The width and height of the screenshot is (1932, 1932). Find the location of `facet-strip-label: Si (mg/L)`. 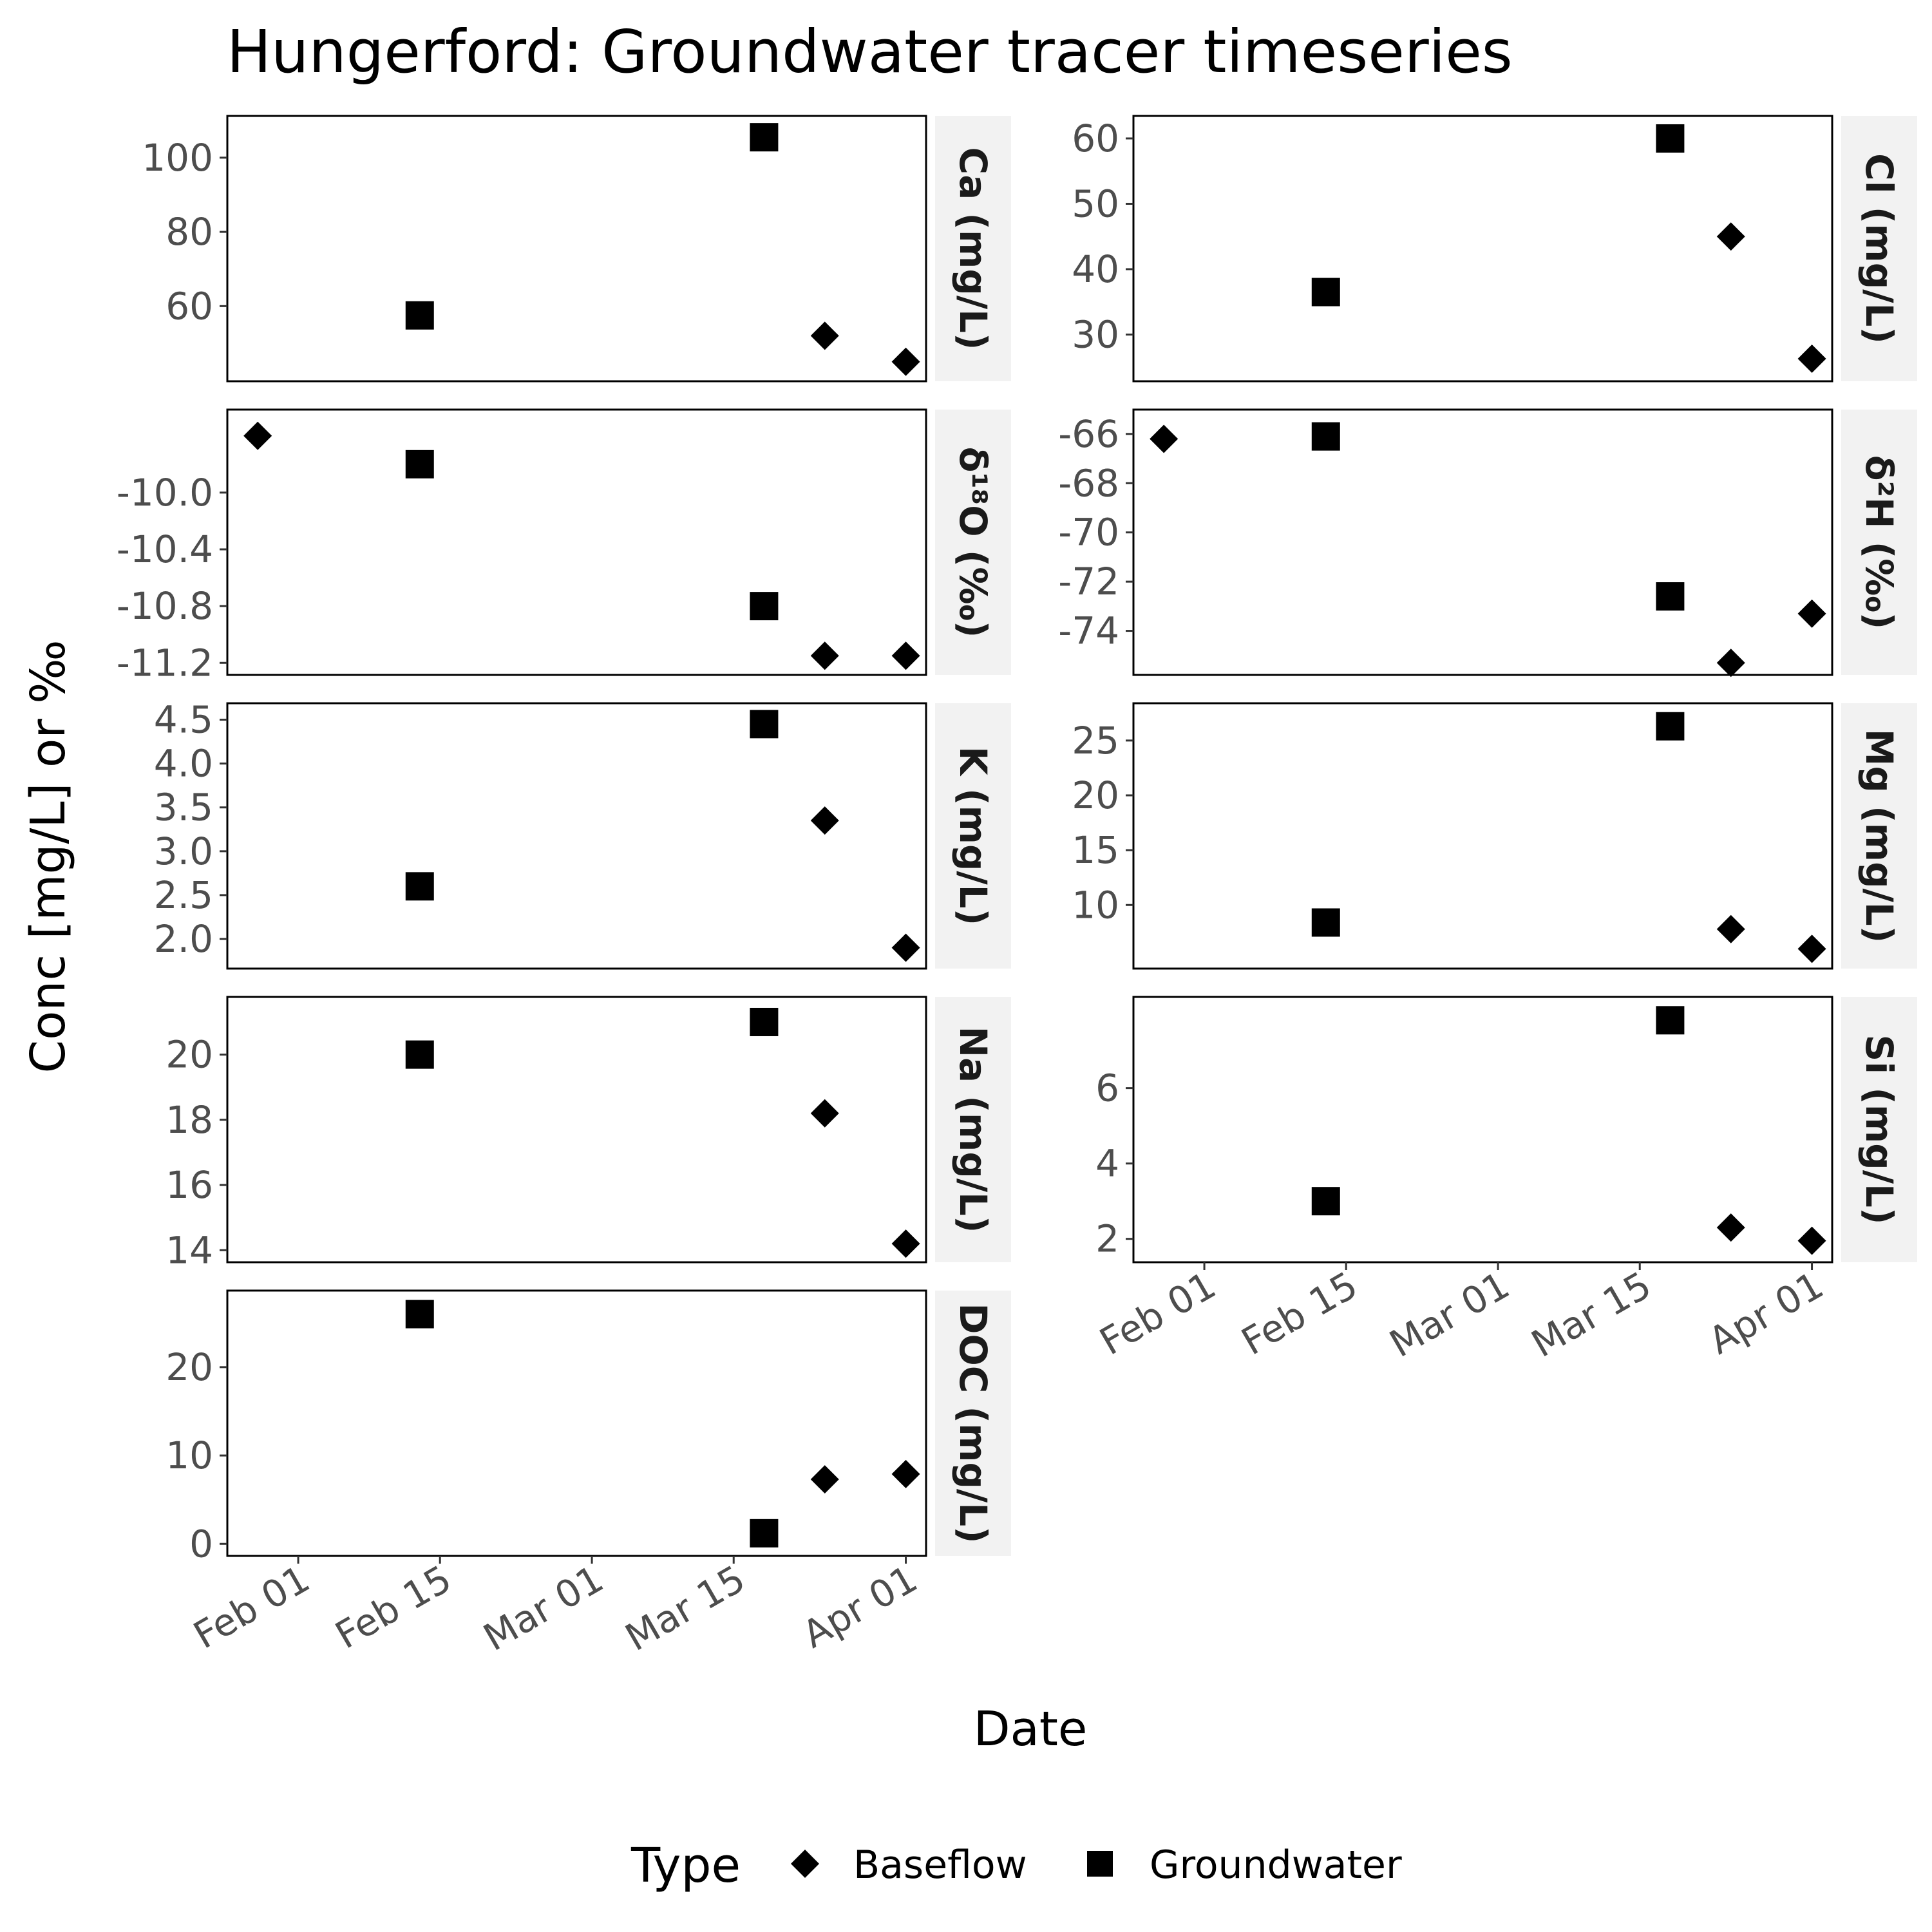

facet-strip-label: Si (mg/L) is located at coordinates (1879, 1130).